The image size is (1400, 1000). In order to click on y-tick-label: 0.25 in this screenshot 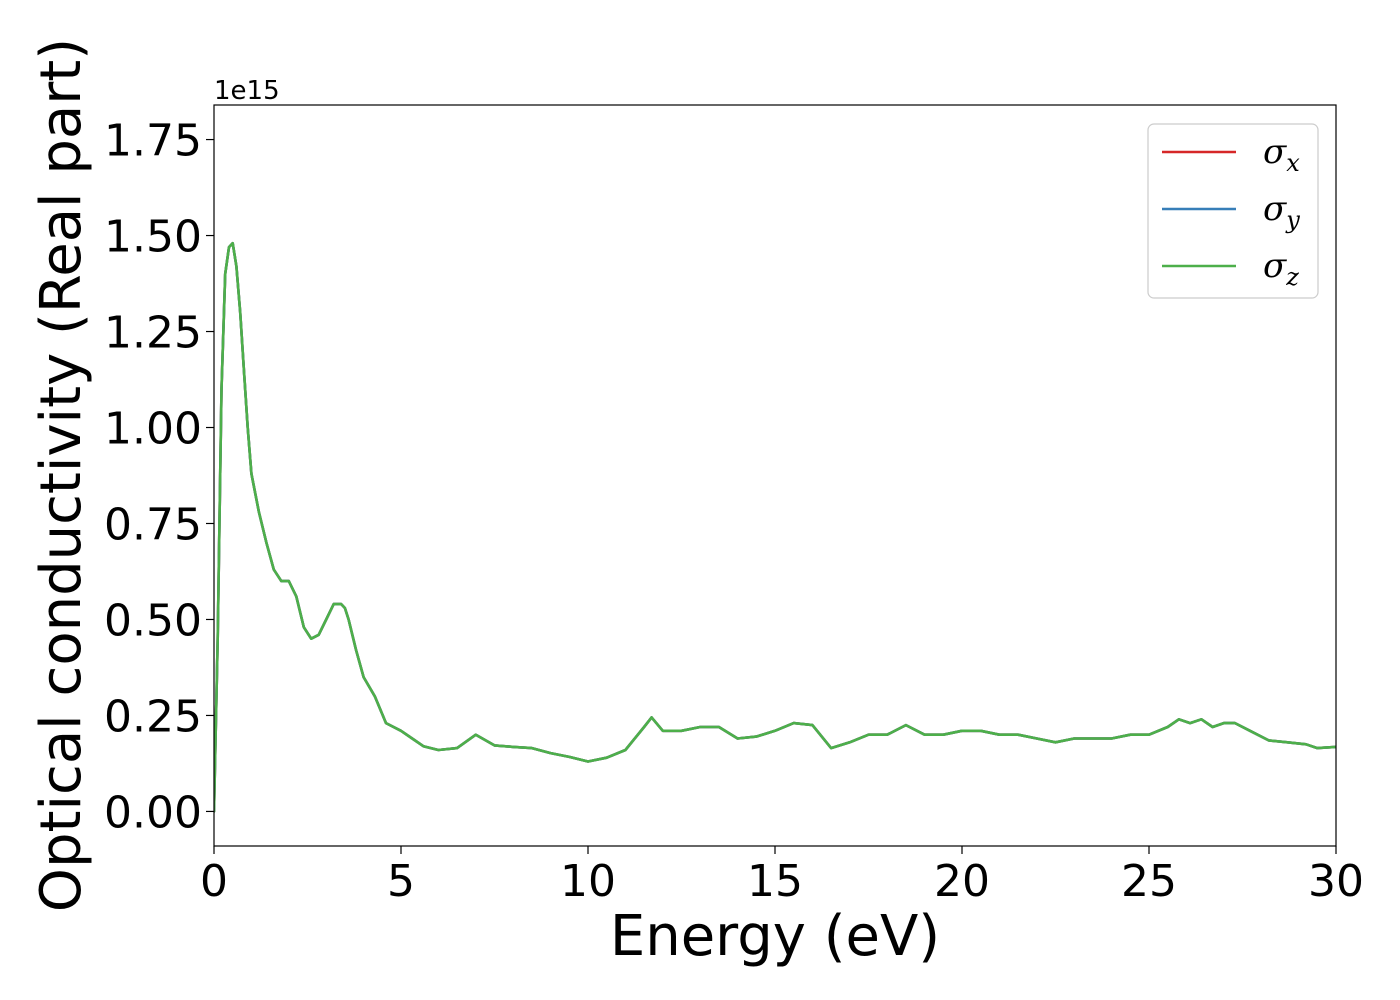, I will do `click(153, 716)`.